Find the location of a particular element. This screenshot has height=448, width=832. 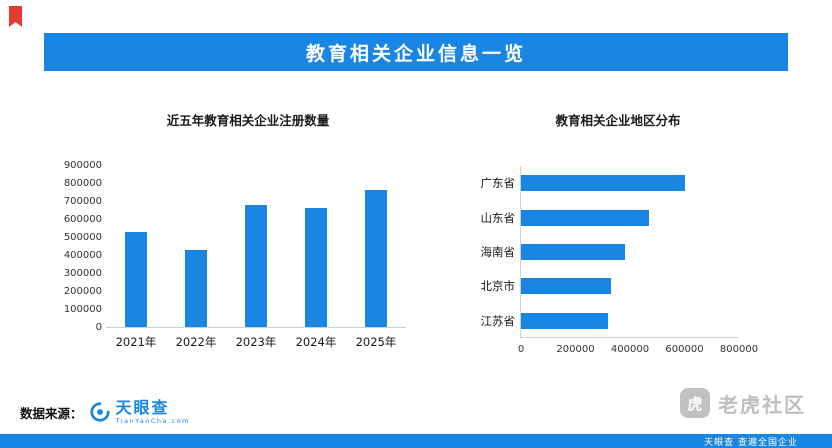

x-axis-tick-label: 200000 is located at coordinates (575, 349).